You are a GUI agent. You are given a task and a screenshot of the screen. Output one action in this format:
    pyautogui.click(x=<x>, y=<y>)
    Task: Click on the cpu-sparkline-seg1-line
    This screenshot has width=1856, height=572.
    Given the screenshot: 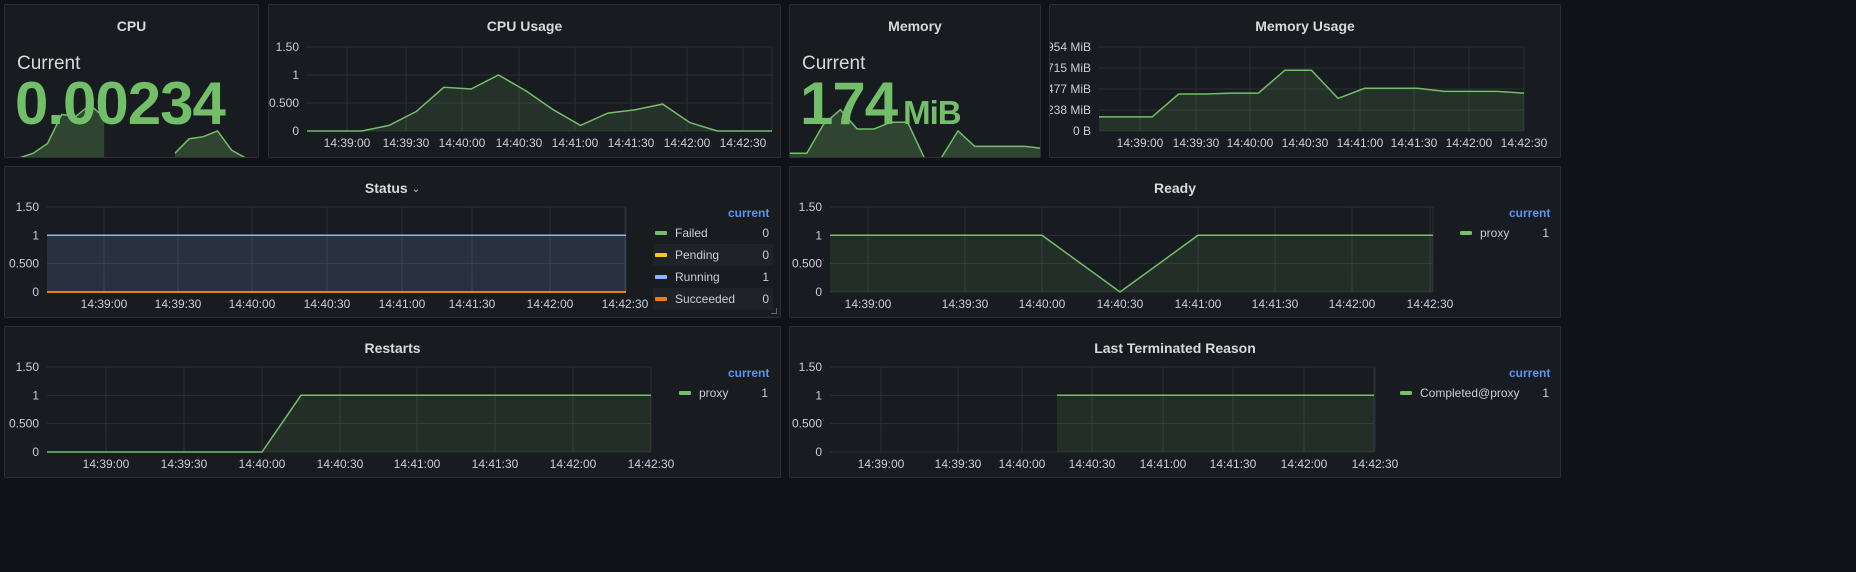 What is the action you would take?
    pyautogui.click(x=210, y=143)
    